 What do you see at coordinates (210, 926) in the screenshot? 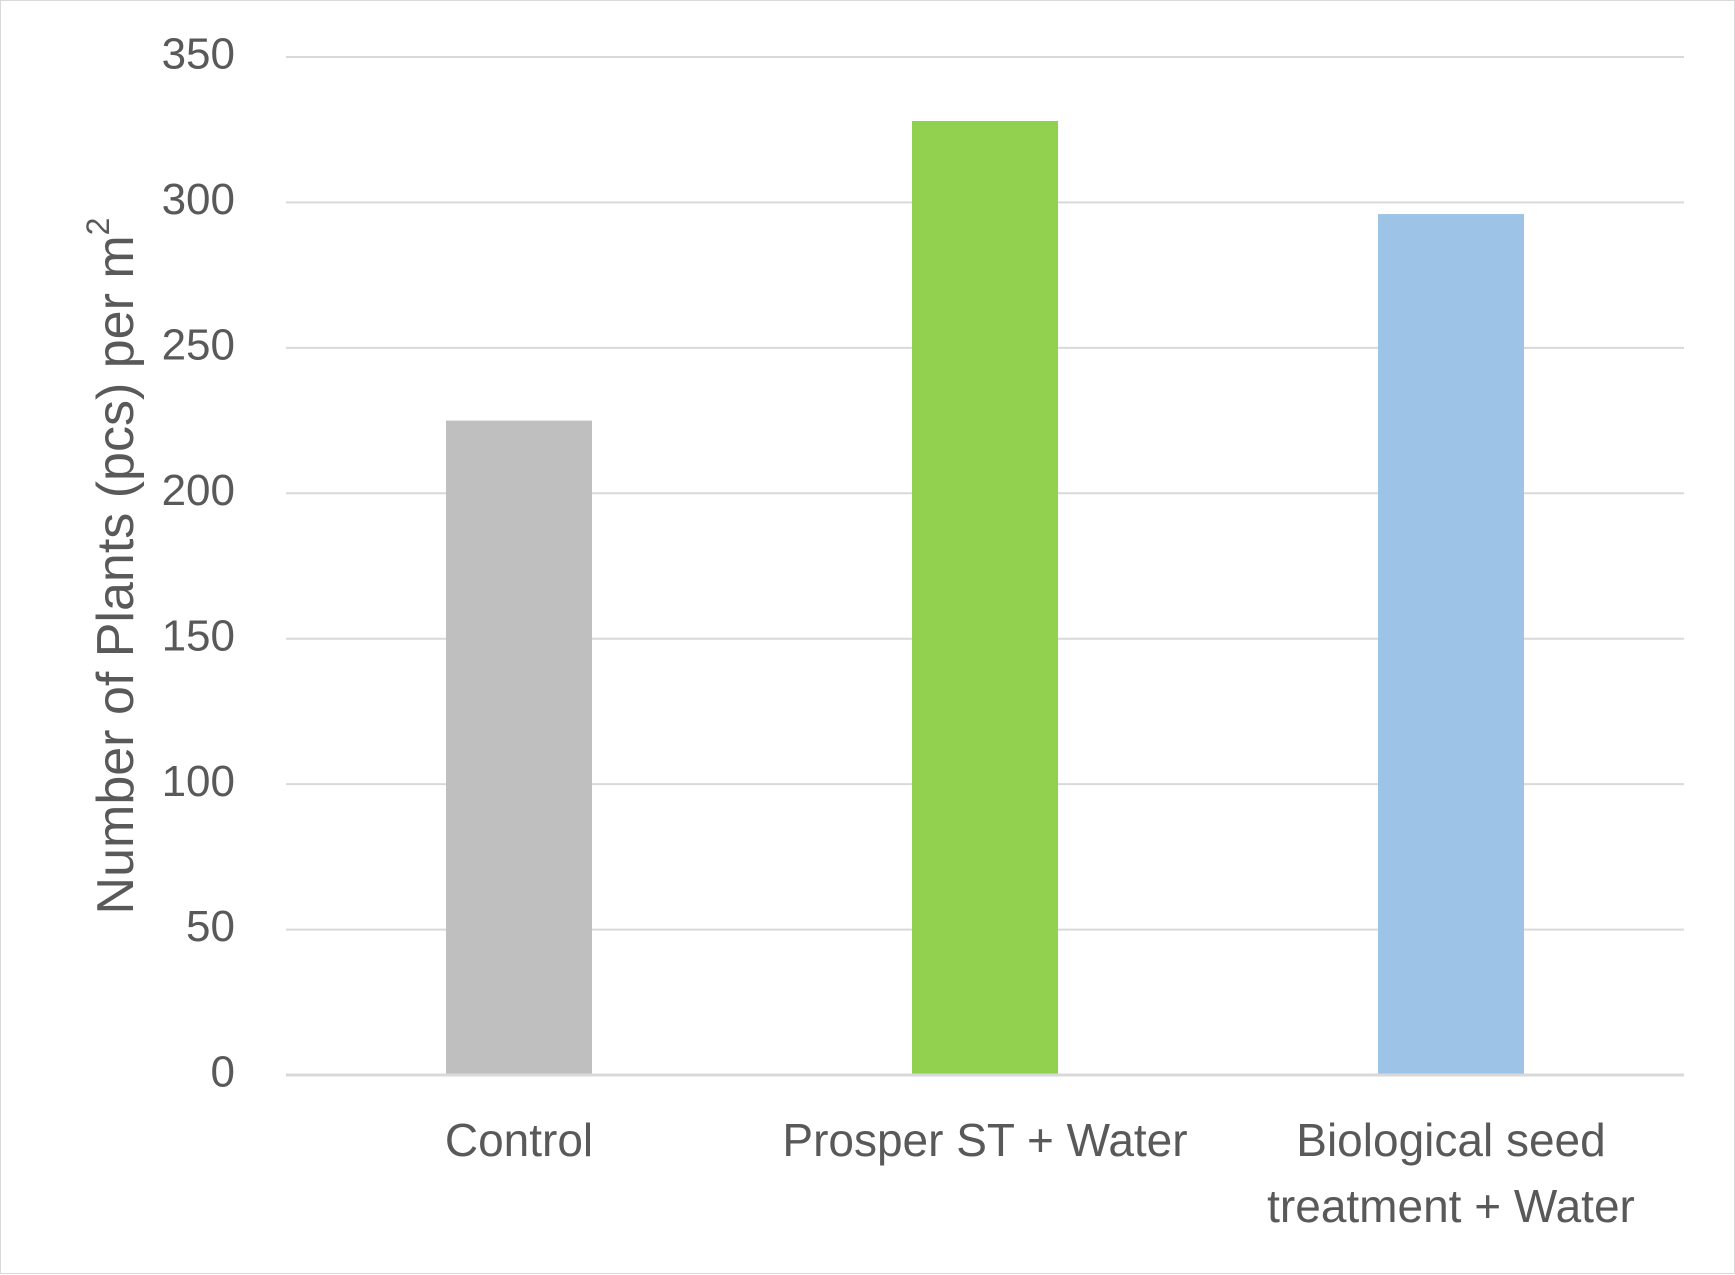
I see `y-tick-label: 50` at bounding box center [210, 926].